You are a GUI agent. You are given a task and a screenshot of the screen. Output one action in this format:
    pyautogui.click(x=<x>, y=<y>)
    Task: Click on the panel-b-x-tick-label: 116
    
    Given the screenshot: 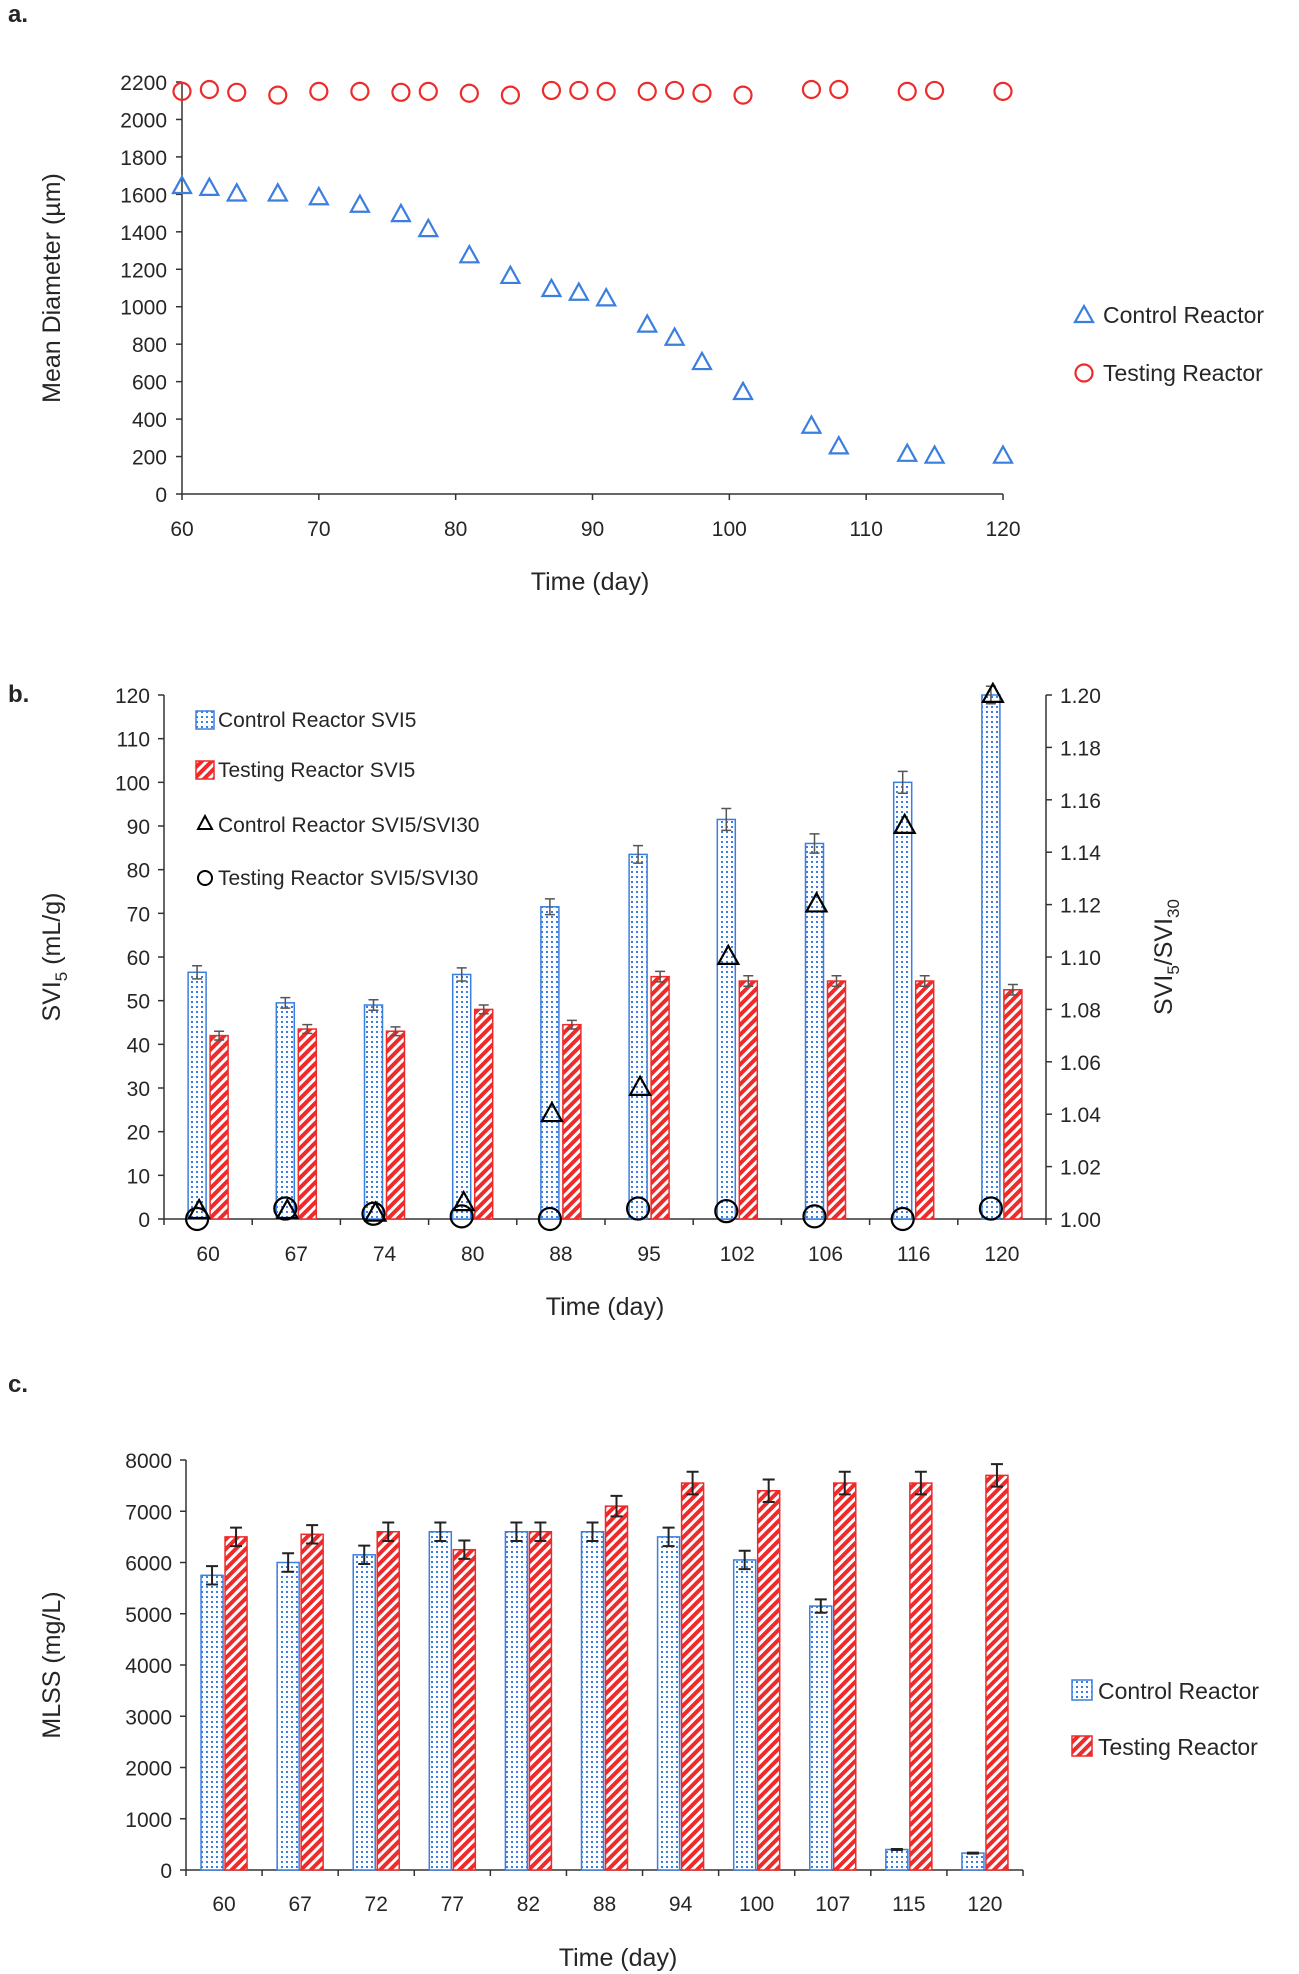 What is the action you would take?
    pyautogui.click(x=913, y=1254)
    